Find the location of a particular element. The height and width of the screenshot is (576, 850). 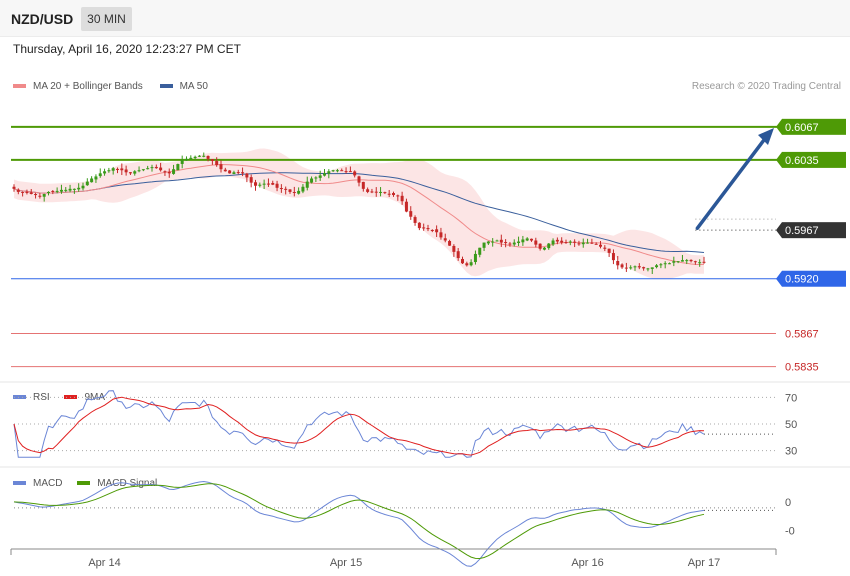

last-price-label-tip is located at coordinates (779, 230).